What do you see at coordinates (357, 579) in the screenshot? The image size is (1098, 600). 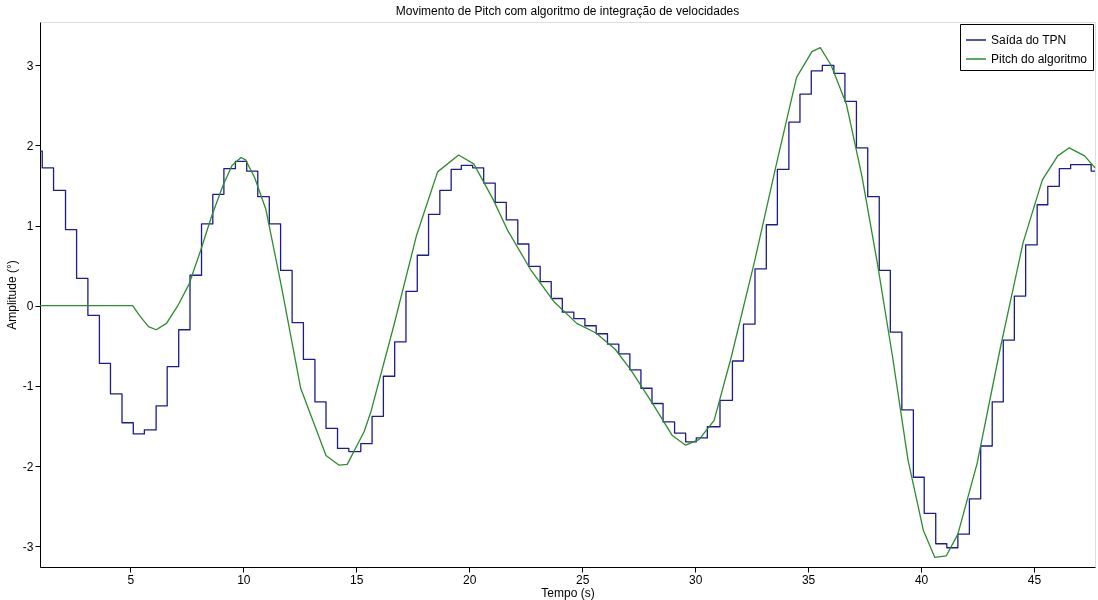 I see `x-tick-label: 15` at bounding box center [357, 579].